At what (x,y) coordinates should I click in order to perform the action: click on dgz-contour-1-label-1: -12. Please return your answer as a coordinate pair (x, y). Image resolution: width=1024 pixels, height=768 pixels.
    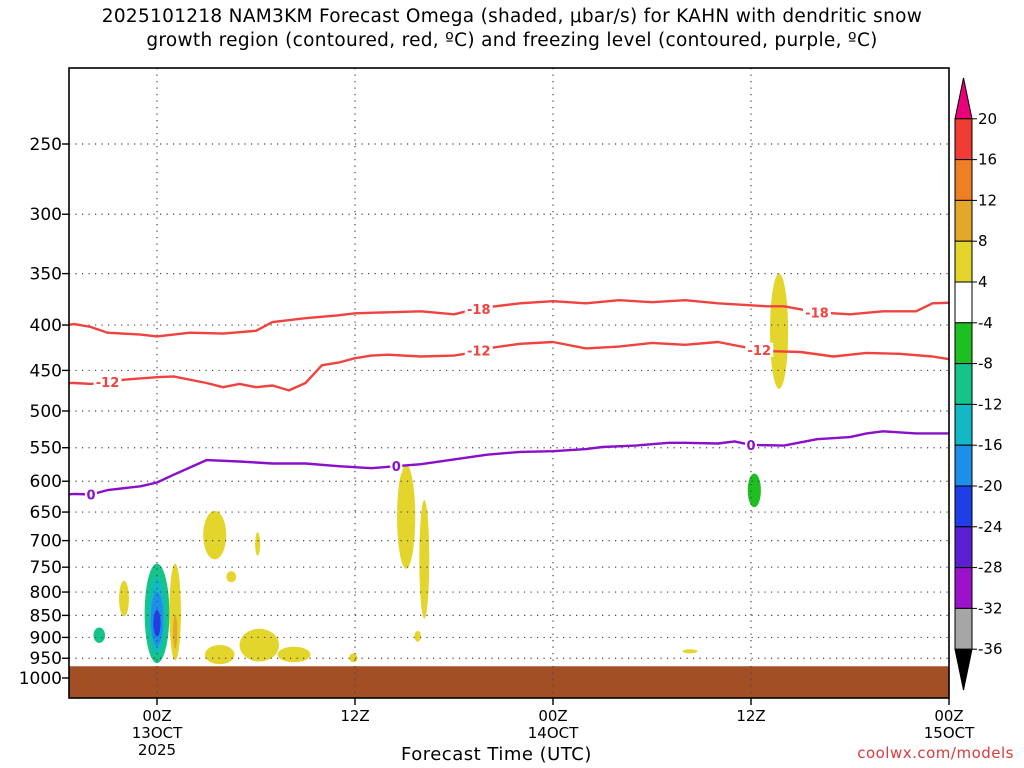
    Looking at the image, I should click on (479, 352).